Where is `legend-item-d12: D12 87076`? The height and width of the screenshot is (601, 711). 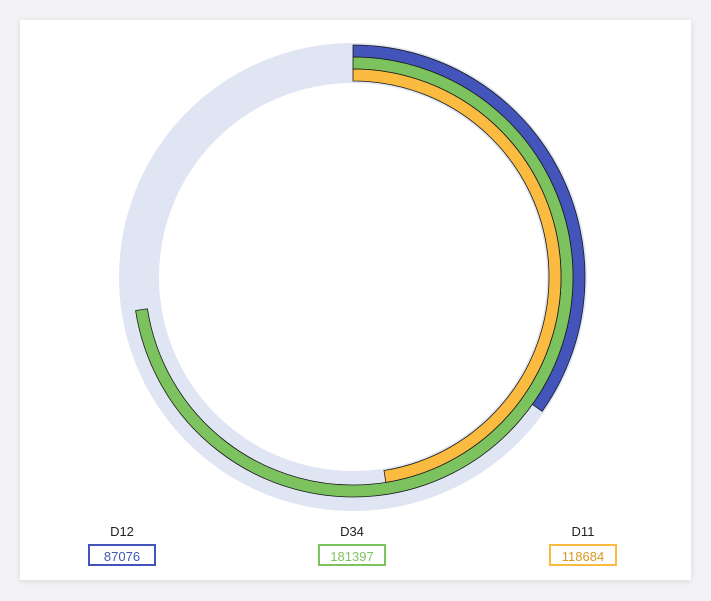 legend-item-d12: D12 87076 is located at coordinates (122, 545).